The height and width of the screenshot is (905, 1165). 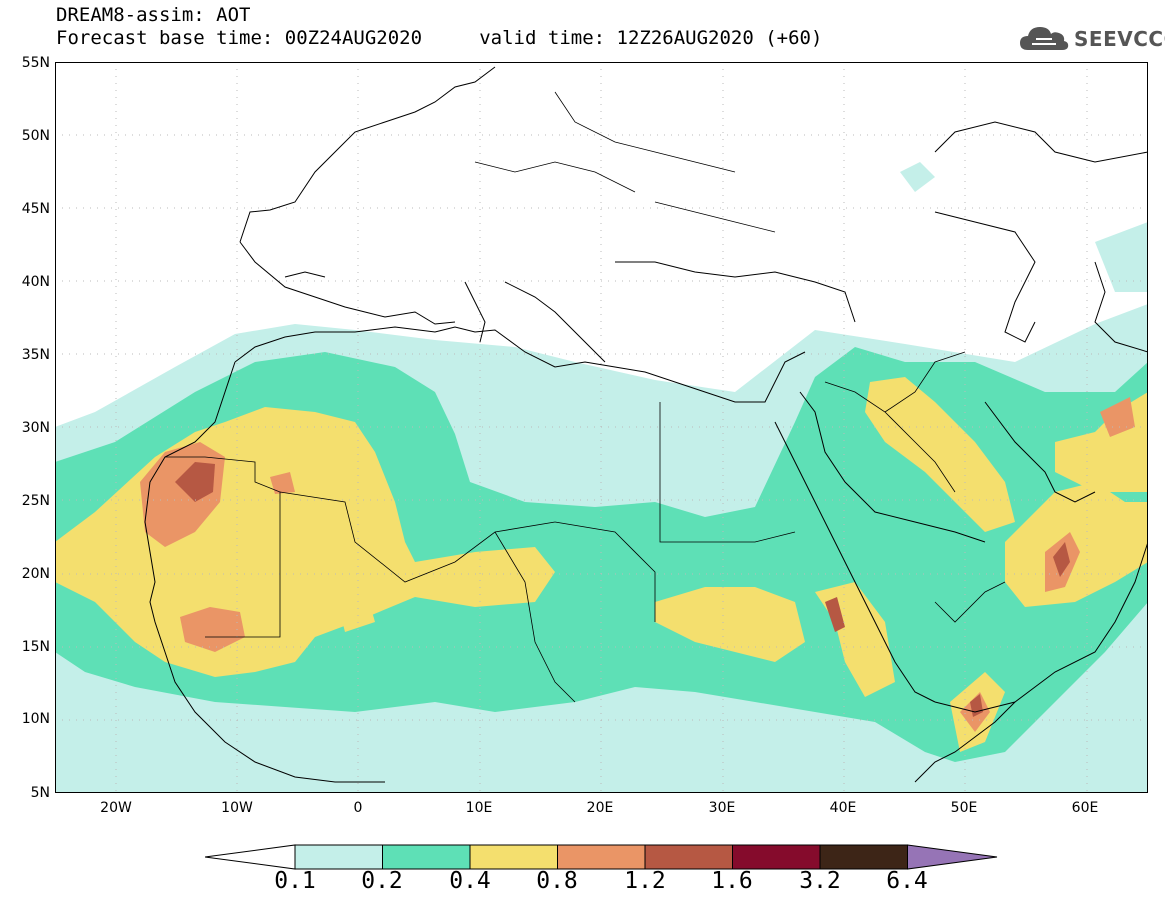 I want to click on colorbar-label: 6.4, so click(x=907, y=881).